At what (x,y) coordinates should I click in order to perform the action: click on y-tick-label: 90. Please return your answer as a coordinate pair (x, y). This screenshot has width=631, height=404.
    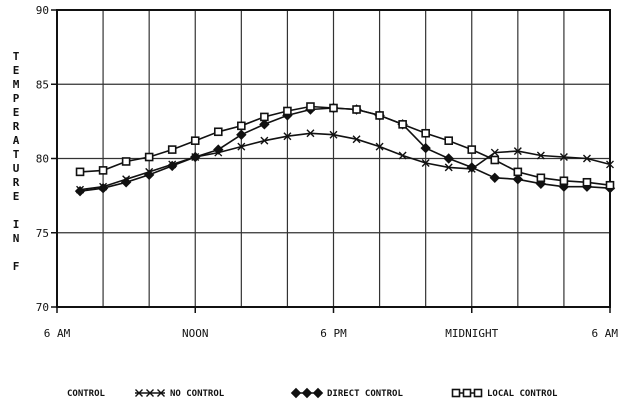
    Looking at the image, I should click on (42, 10).